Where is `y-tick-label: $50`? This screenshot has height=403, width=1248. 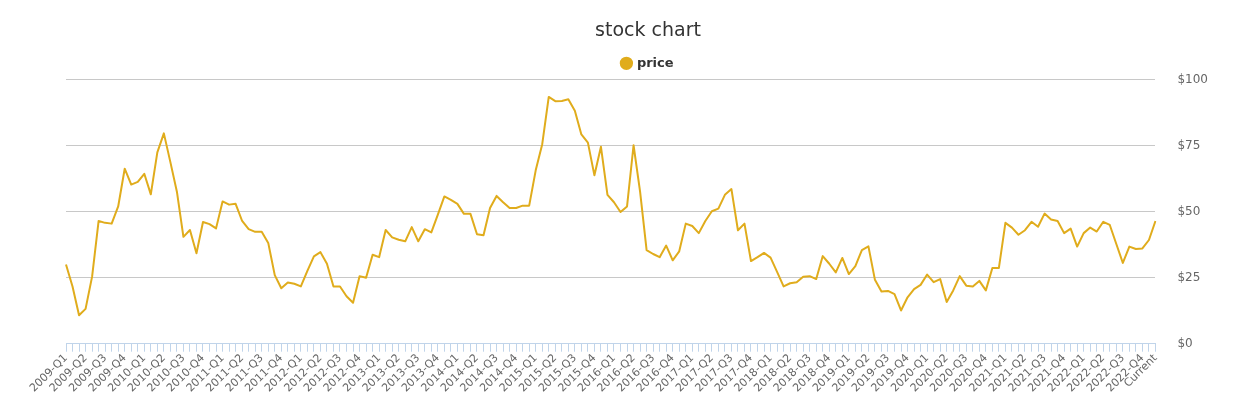 y-tick-label: $50 is located at coordinates (1189, 210).